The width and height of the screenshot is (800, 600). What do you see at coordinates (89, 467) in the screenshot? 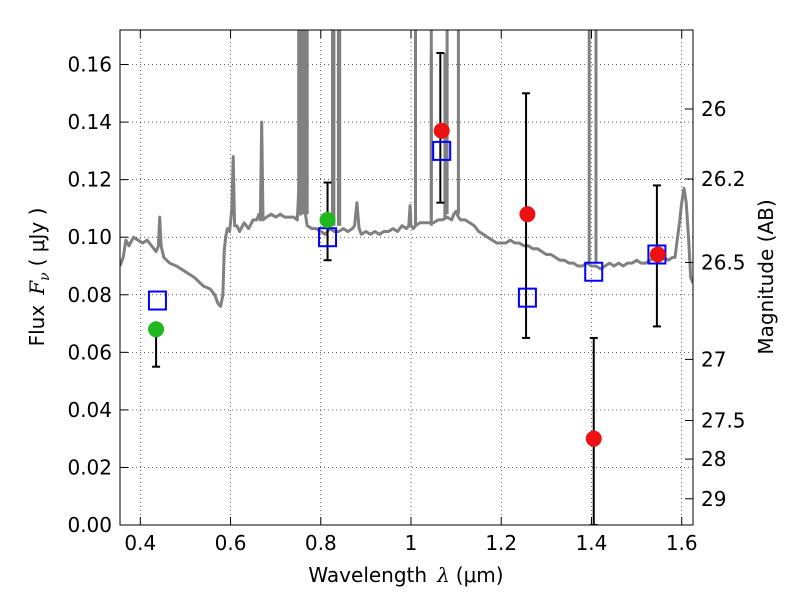
I see `y-tick-label: 0.02` at bounding box center [89, 467].